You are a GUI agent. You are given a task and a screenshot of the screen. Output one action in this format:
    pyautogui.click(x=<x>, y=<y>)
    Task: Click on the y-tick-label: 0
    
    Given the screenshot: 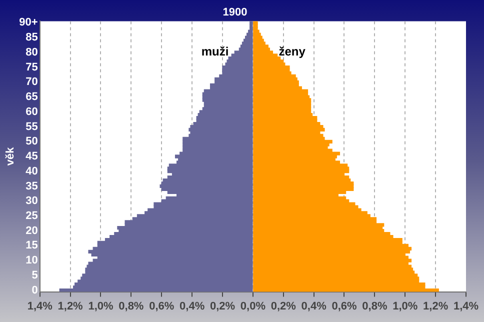 What is the action you would take?
    pyautogui.click(x=35, y=290)
    